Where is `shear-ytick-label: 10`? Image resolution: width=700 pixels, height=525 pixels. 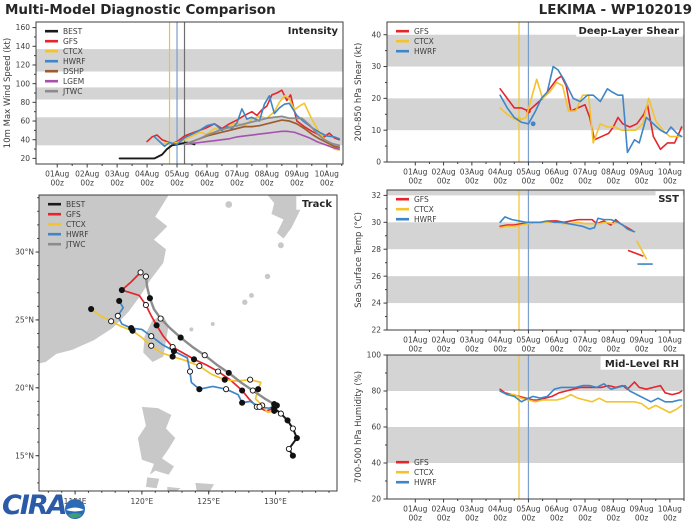 shear-ytick-label: 10 is located at coordinates (376, 130).